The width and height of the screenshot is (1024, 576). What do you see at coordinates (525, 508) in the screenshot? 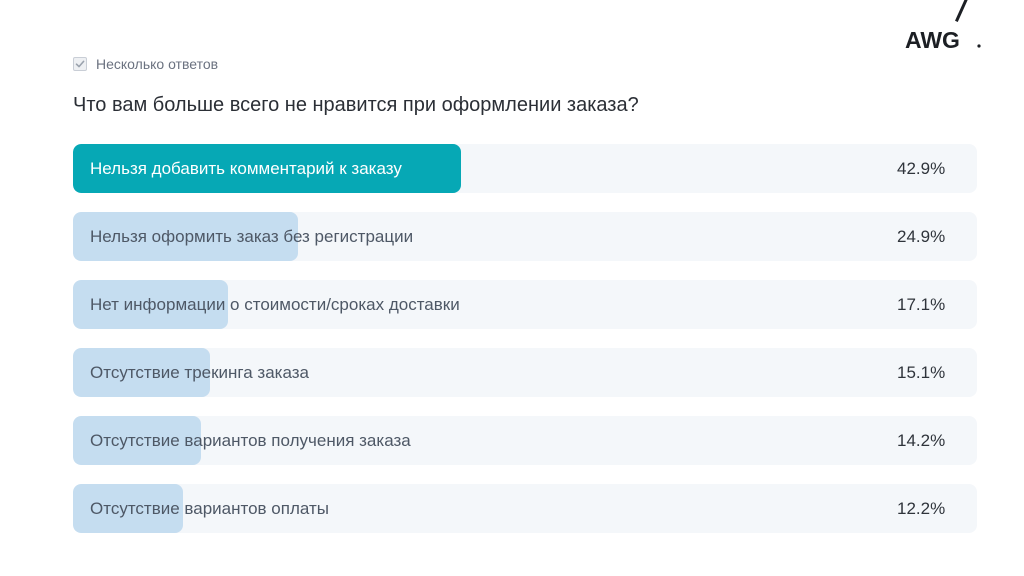
I see `poll-option: Отсутствие вариантов оплаты 12.2%` at bounding box center [525, 508].